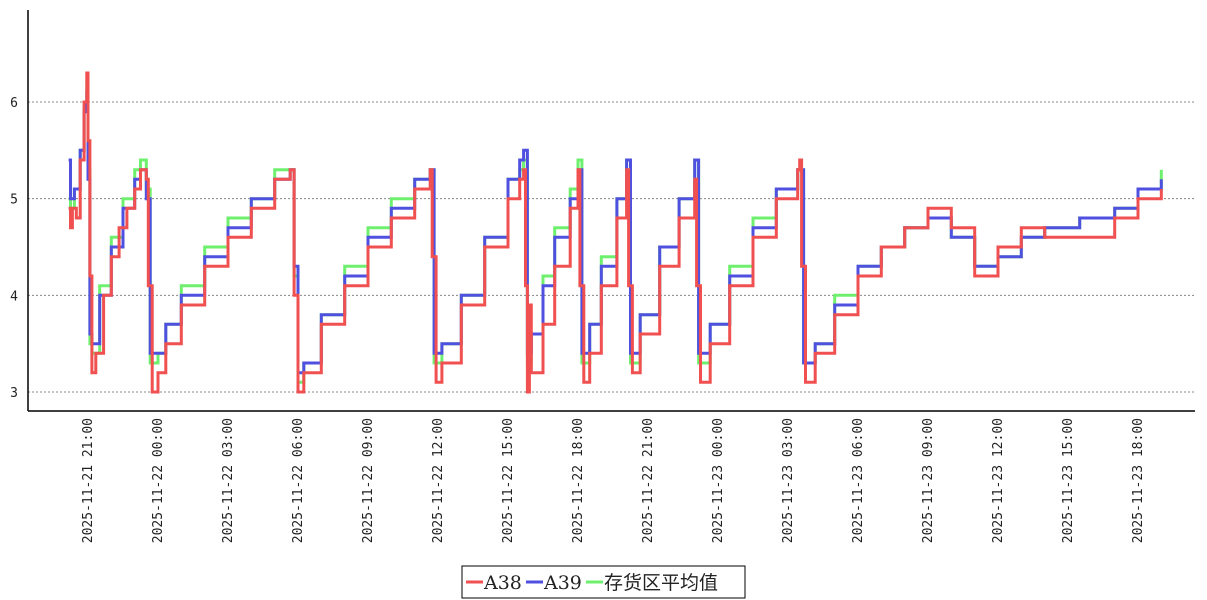 This screenshot has height=600, width=1207. What do you see at coordinates (858, 480) in the screenshot?
I see `x-tick-label: 2025-11-23 06:00` at bounding box center [858, 480].